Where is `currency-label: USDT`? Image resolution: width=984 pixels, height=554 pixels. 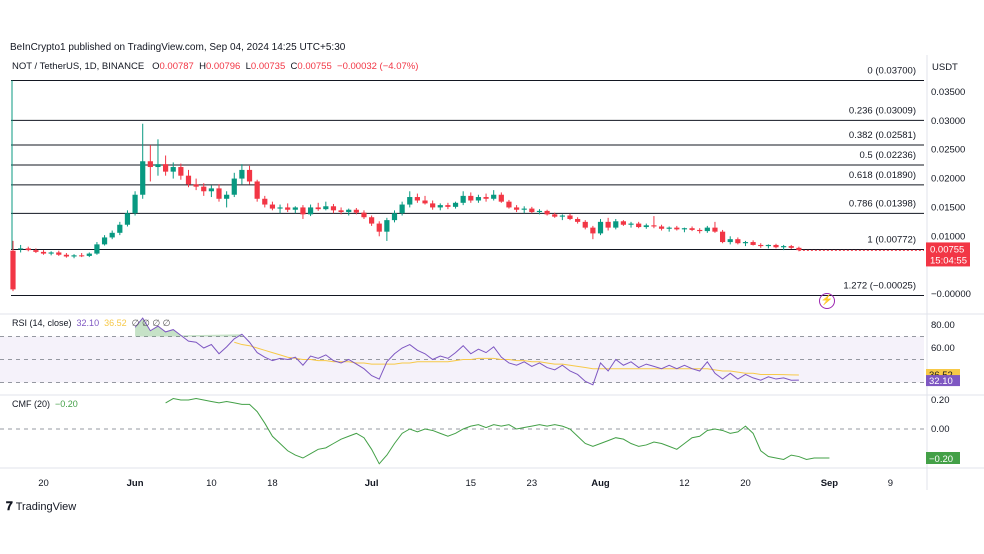
currency-label: USDT is located at coordinates (945, 67).